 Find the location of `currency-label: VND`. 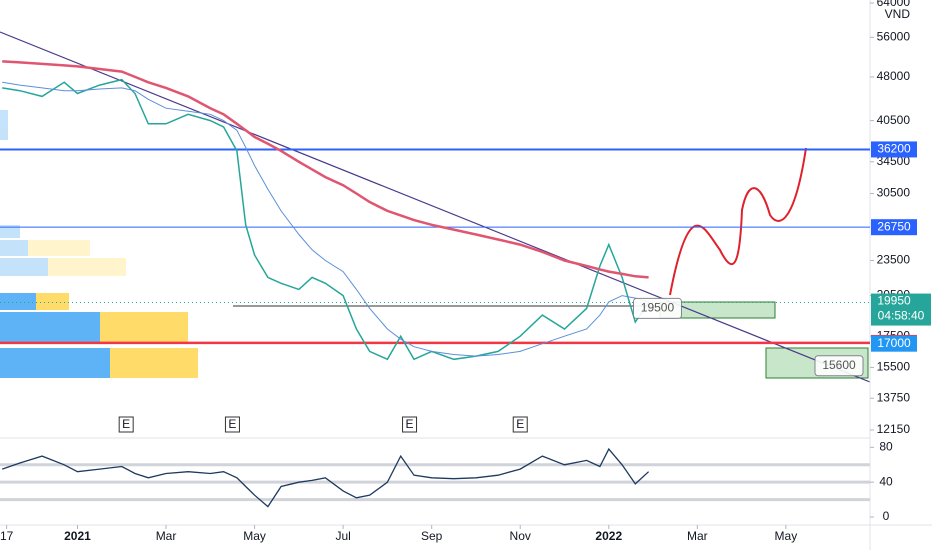

currency-label: VND is located at coordinates (898, 14).